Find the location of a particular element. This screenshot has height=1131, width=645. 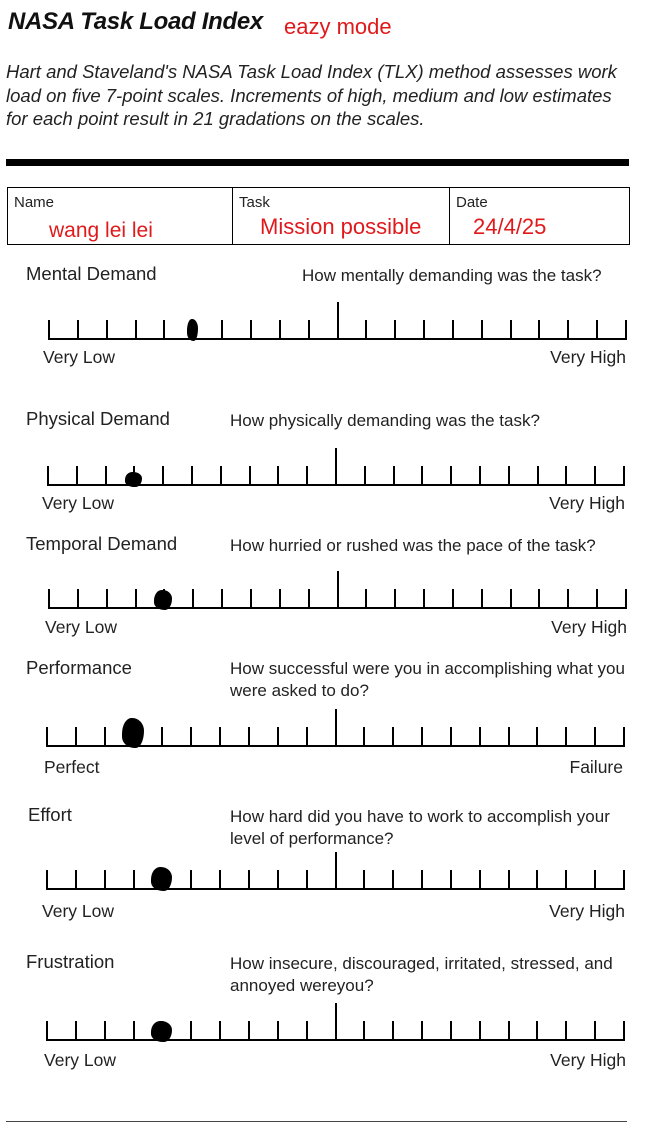

date-cell: Date 24/4/25 is located at coordinates (540, 216).